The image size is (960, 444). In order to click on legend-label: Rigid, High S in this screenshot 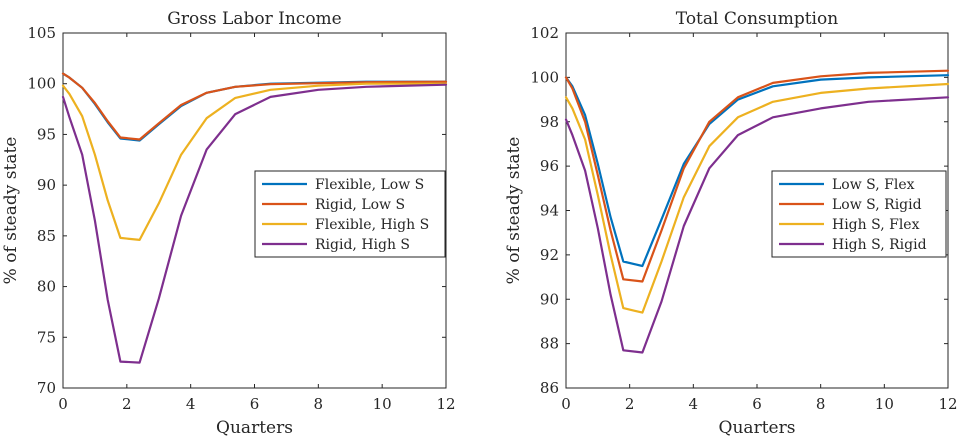, I will do `click(362, 245)`.